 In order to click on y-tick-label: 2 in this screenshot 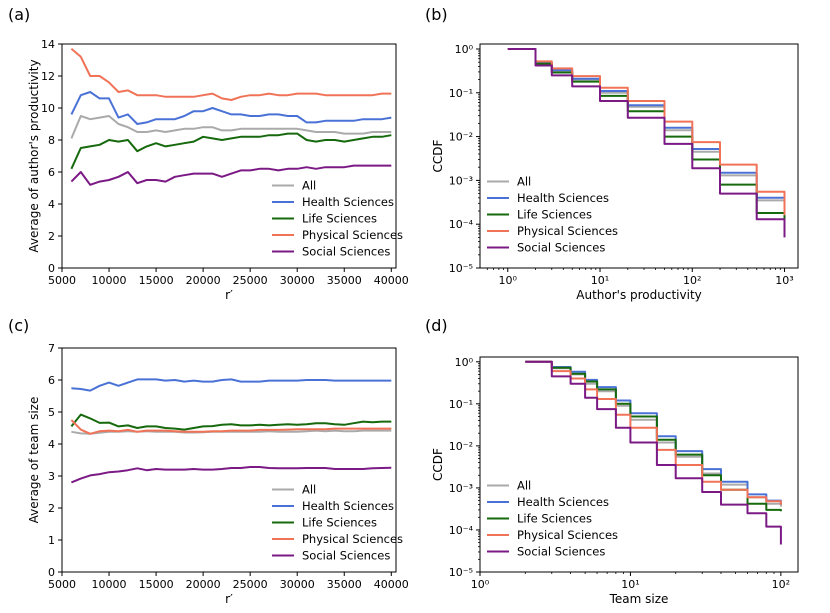, I will do `click(51, 236)`.